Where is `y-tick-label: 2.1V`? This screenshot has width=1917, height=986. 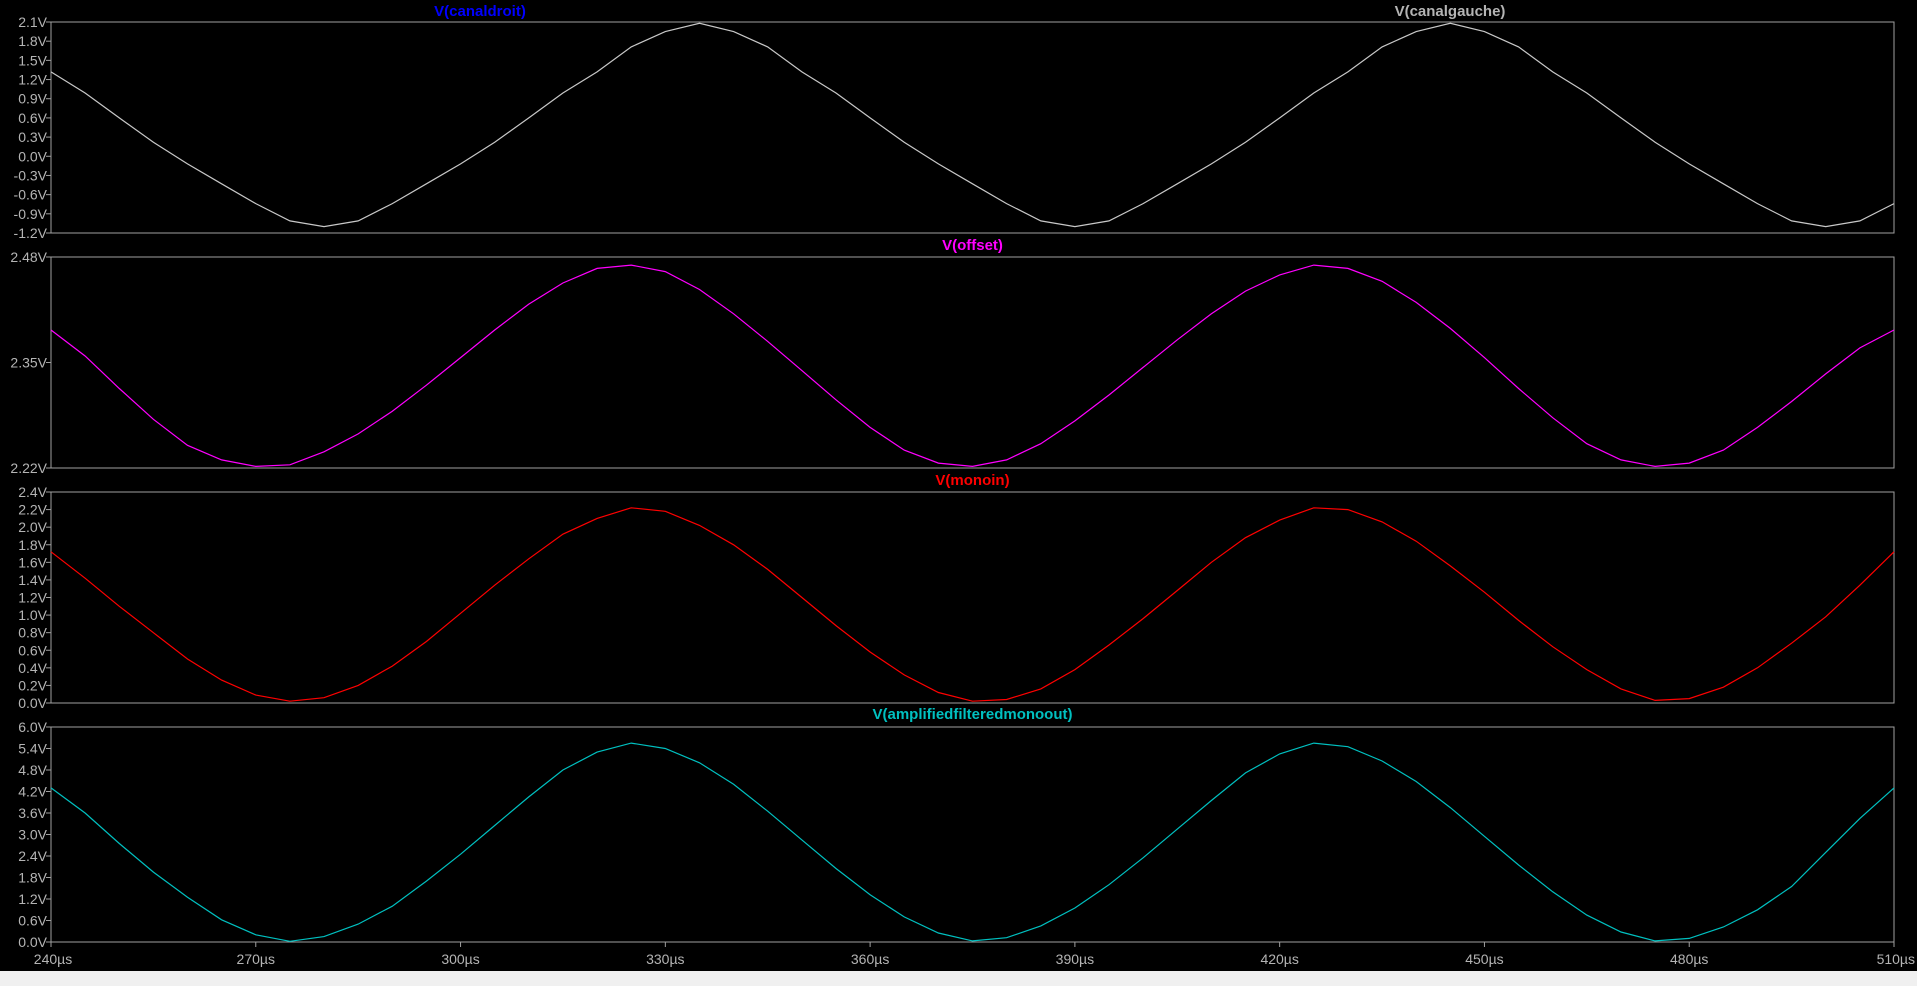
y-tick-label: 2.1V is located at coordinates (32, 22).